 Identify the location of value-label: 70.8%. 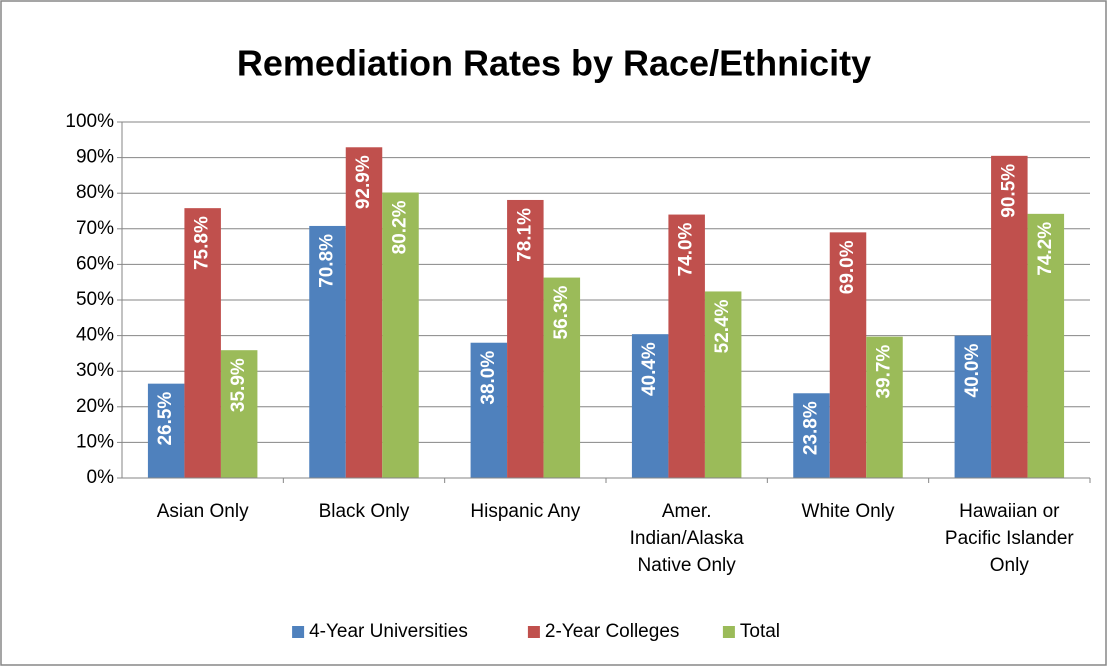
(327, 261).